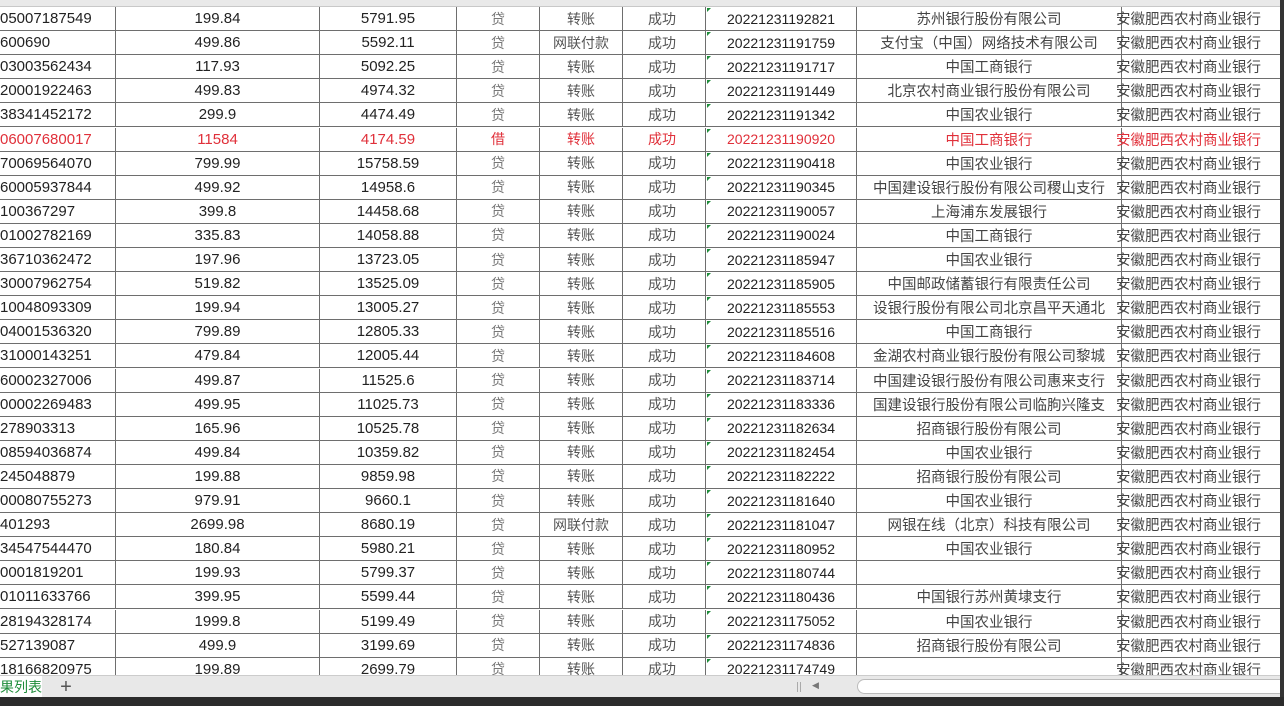  Describe the element at coordinates (989, 573) in the screenshot. I see `counterparty-bank-cell` at that location.